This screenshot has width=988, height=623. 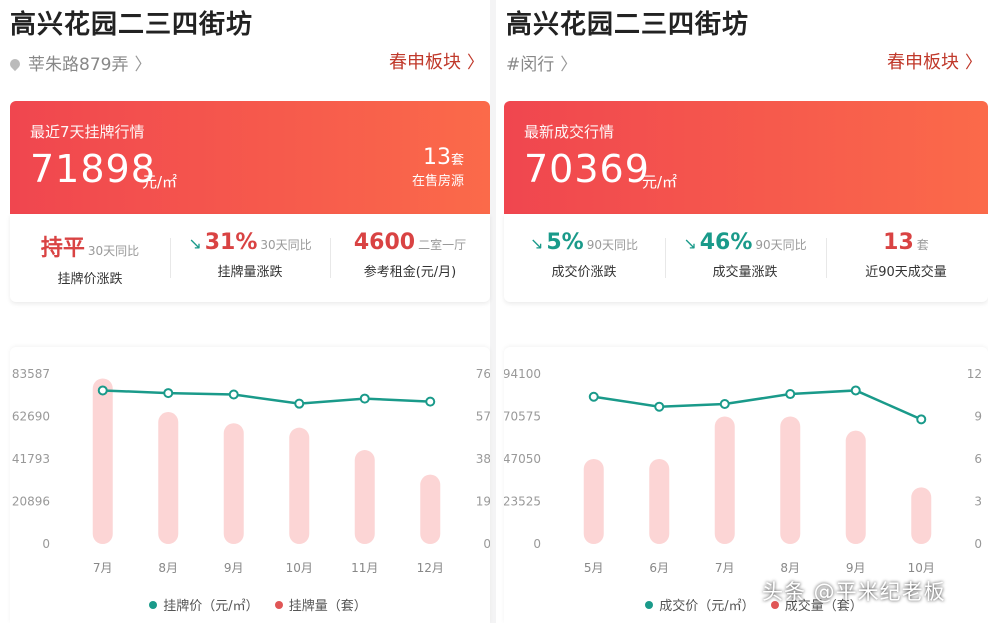 What do you see at coordinates (483, 502) in the screenshot?
I see `y-right-tick-label: 19` at bounding box center [483, 502].